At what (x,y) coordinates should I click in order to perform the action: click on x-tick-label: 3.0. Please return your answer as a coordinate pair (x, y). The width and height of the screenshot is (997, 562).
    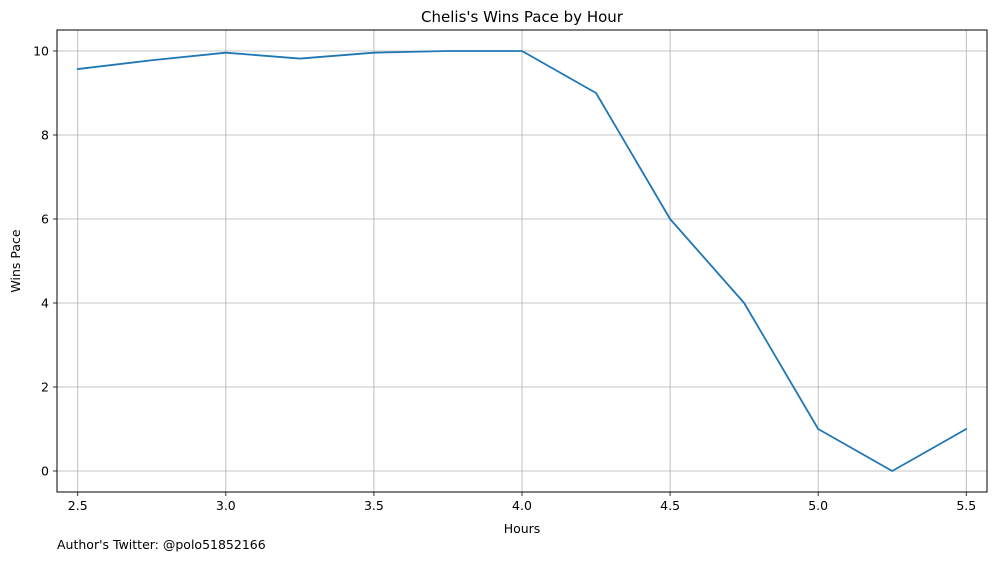
    Looking at the image, I should click on (226, 505).